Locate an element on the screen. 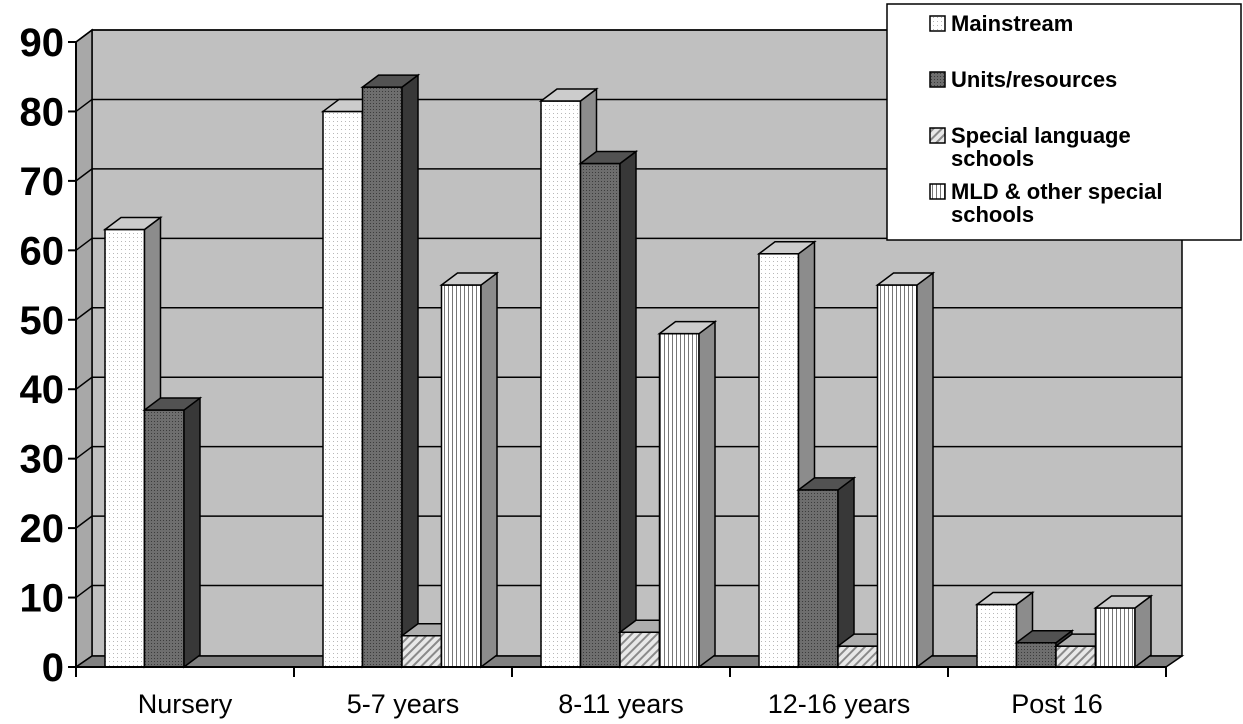 This screenshot has height=724, width=1243. y-tick-label: 20 is located at coordinates (42, 529).